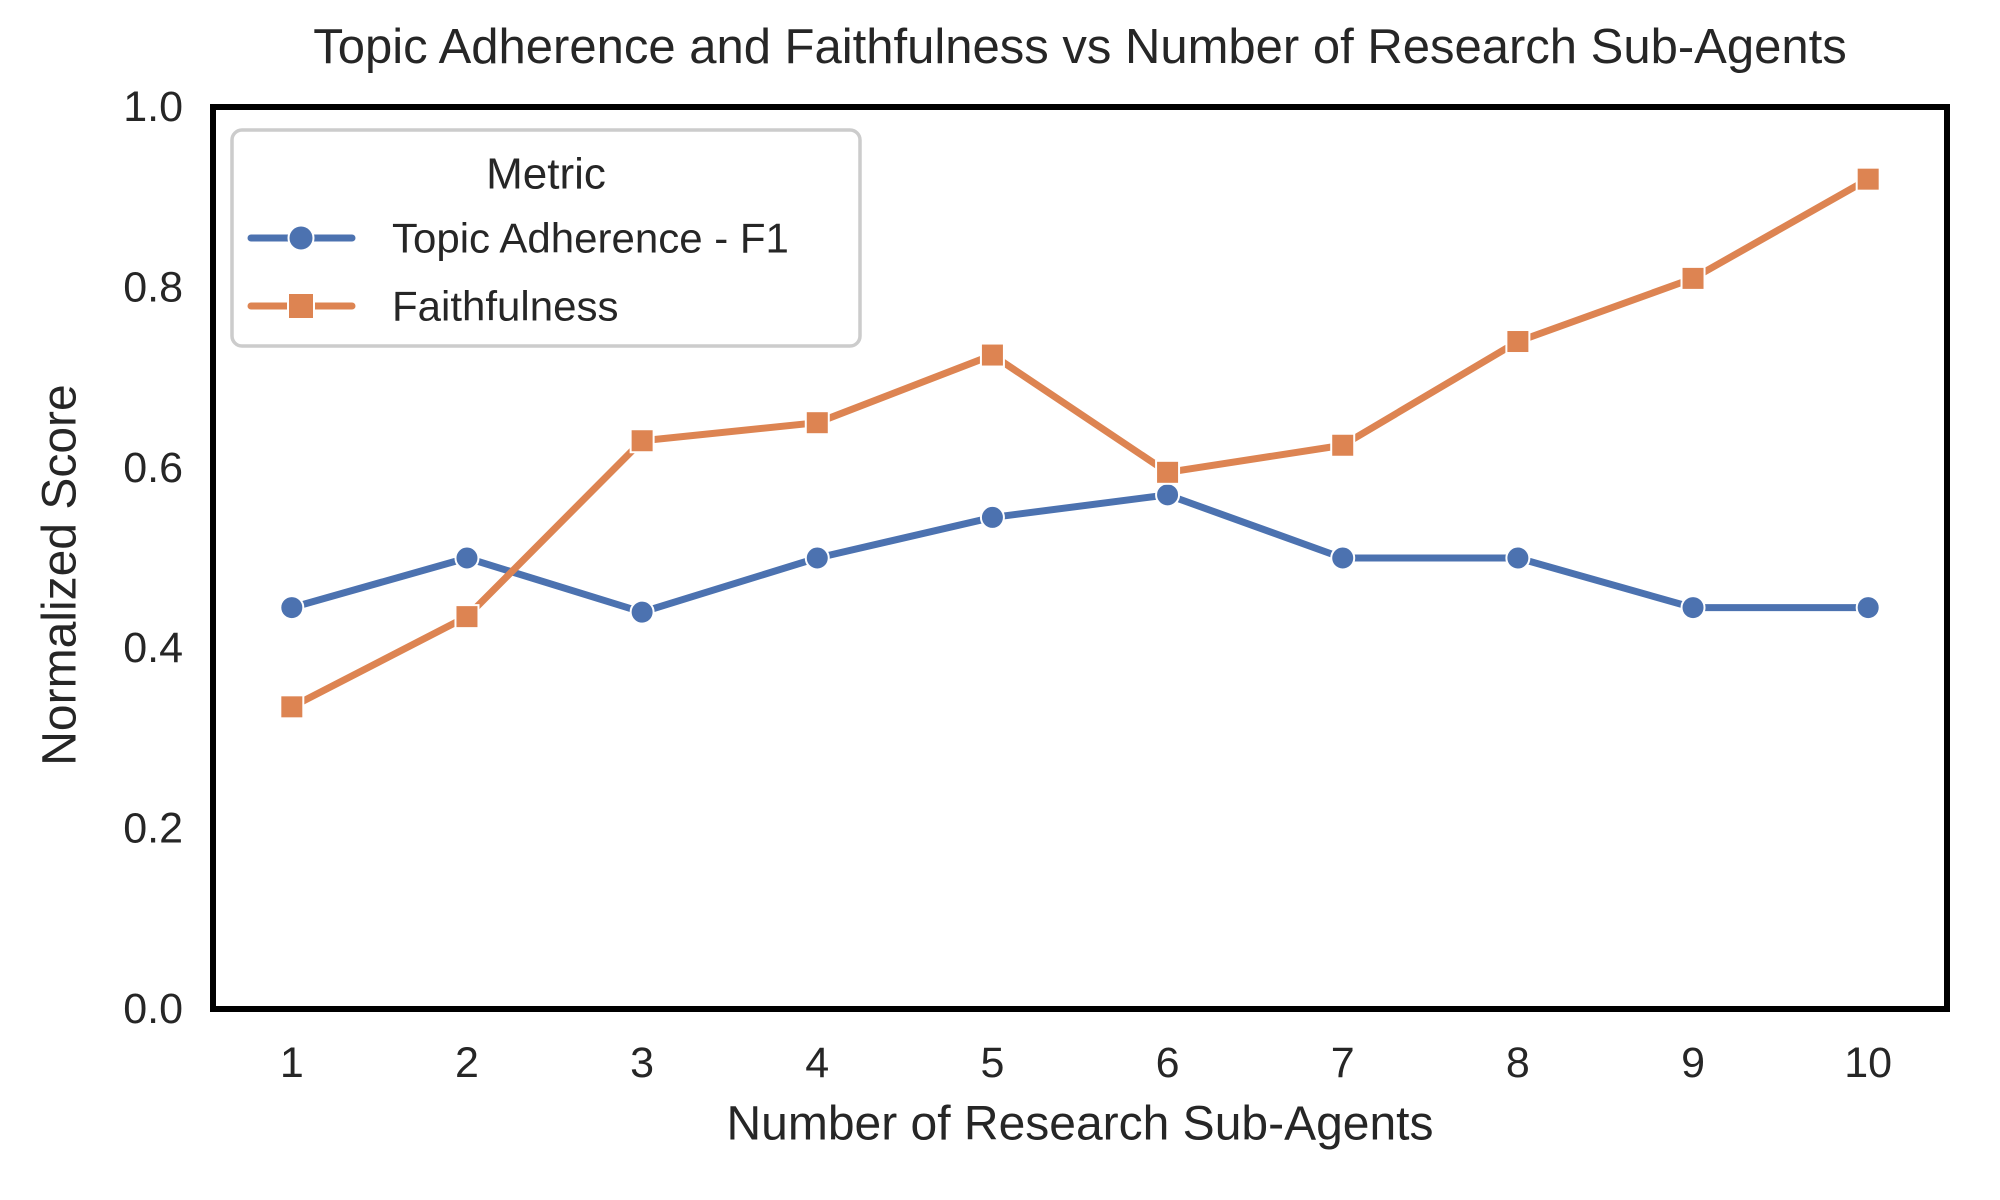  Describe the element at coordinates (992, 1063) in the screenshot. I see `x-tick-label: 5` at that location.